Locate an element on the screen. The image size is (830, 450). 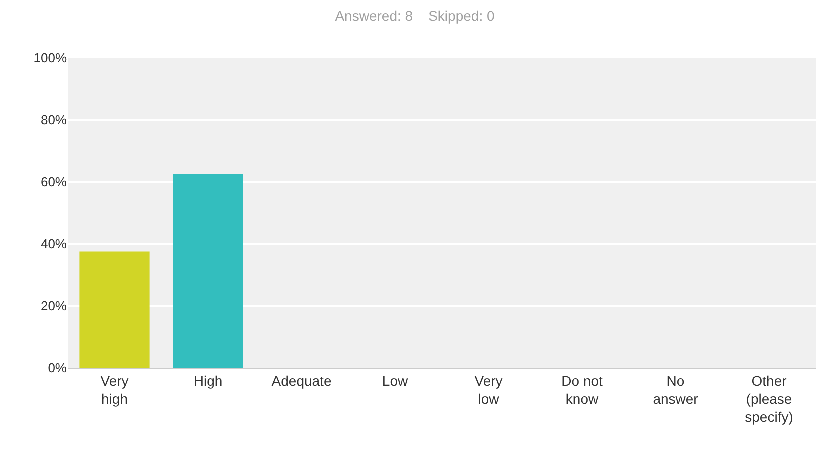
chart-title: Answered: 8 Skipped: 0 is located at coordinates (415, 16).